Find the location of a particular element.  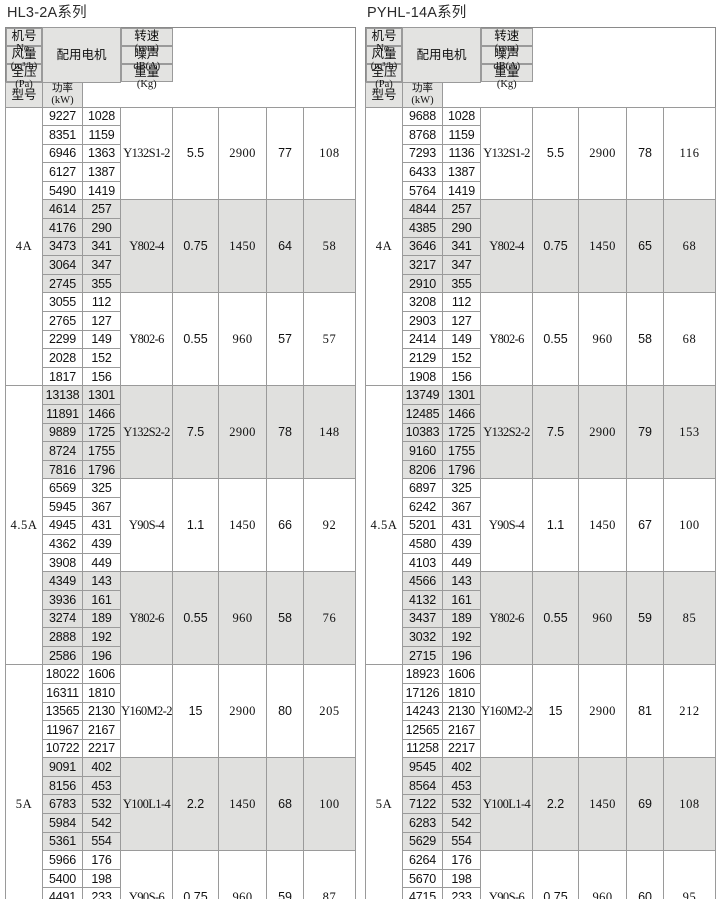

table-row: 13565 2130 is located at coordinates (181, 711).